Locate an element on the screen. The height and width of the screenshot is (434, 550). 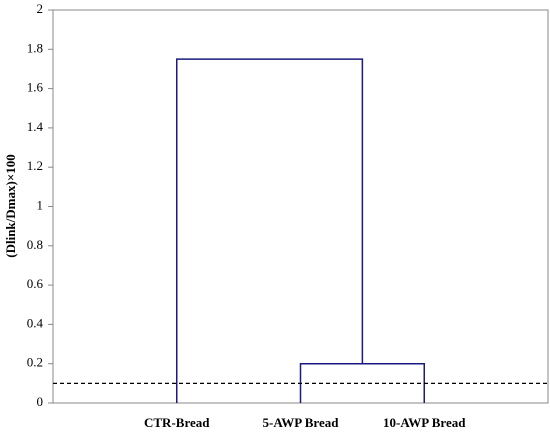
x-tick-label: 5-AWP Bread is located at coordinates (301, 422).